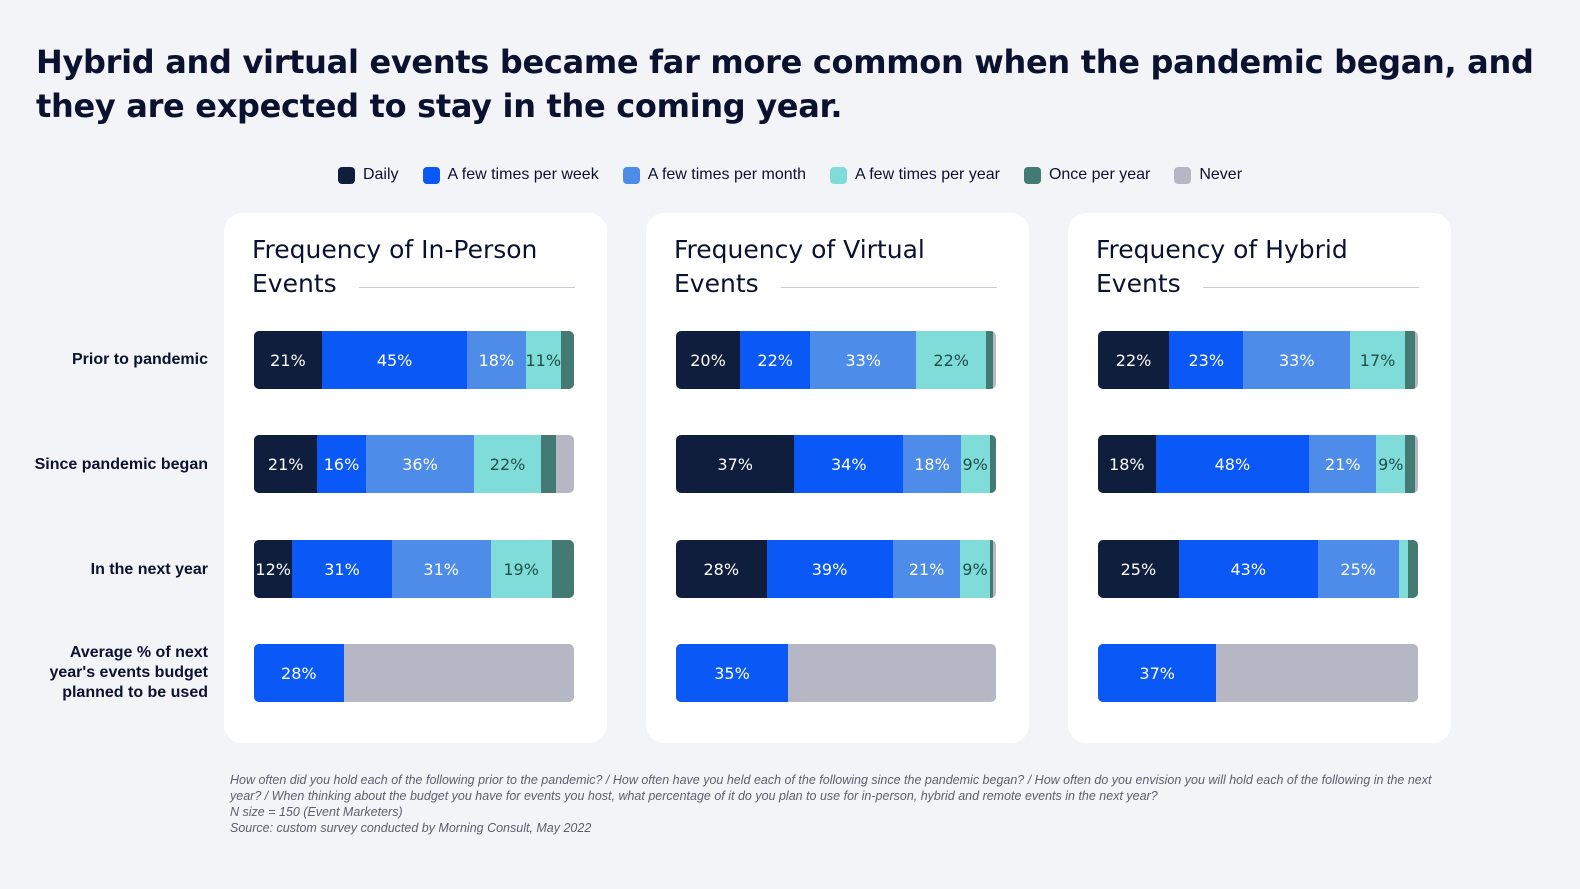  Describe the element at coordinates (1183, 175) in the screenshot. I see `legend-swatch-never` at that location.